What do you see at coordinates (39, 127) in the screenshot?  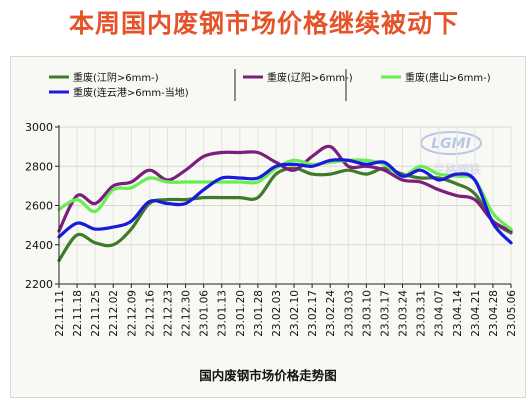 I see `y-tick-label: 3000` at bounding box center [39, 127].